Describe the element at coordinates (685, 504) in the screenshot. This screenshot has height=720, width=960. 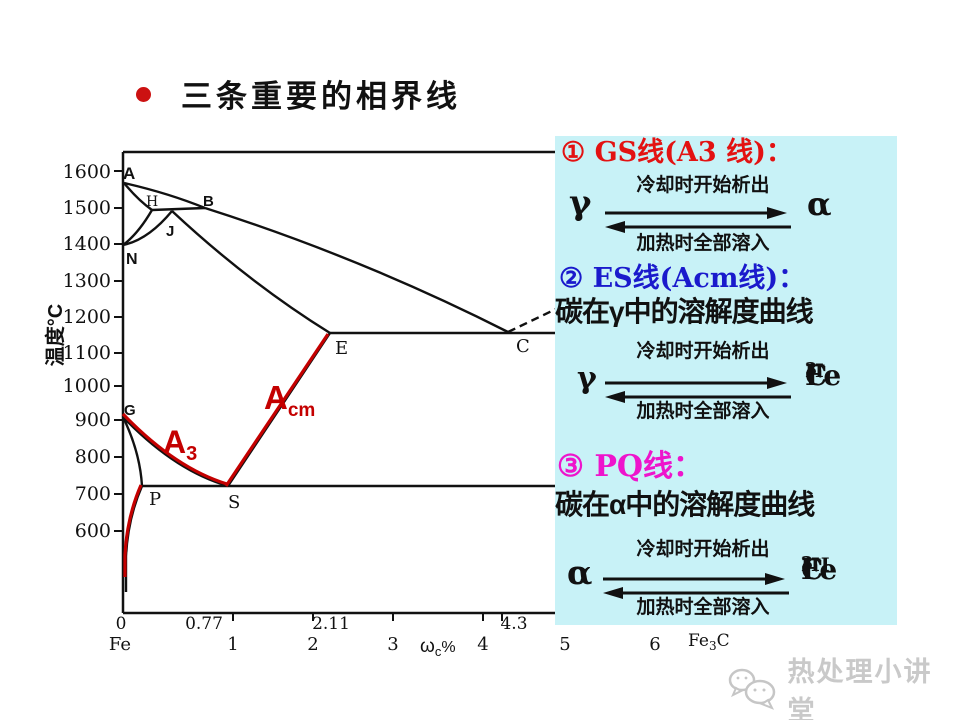
I see `section-pq-desc: 碳在α中的溶解度曲线` at that location.